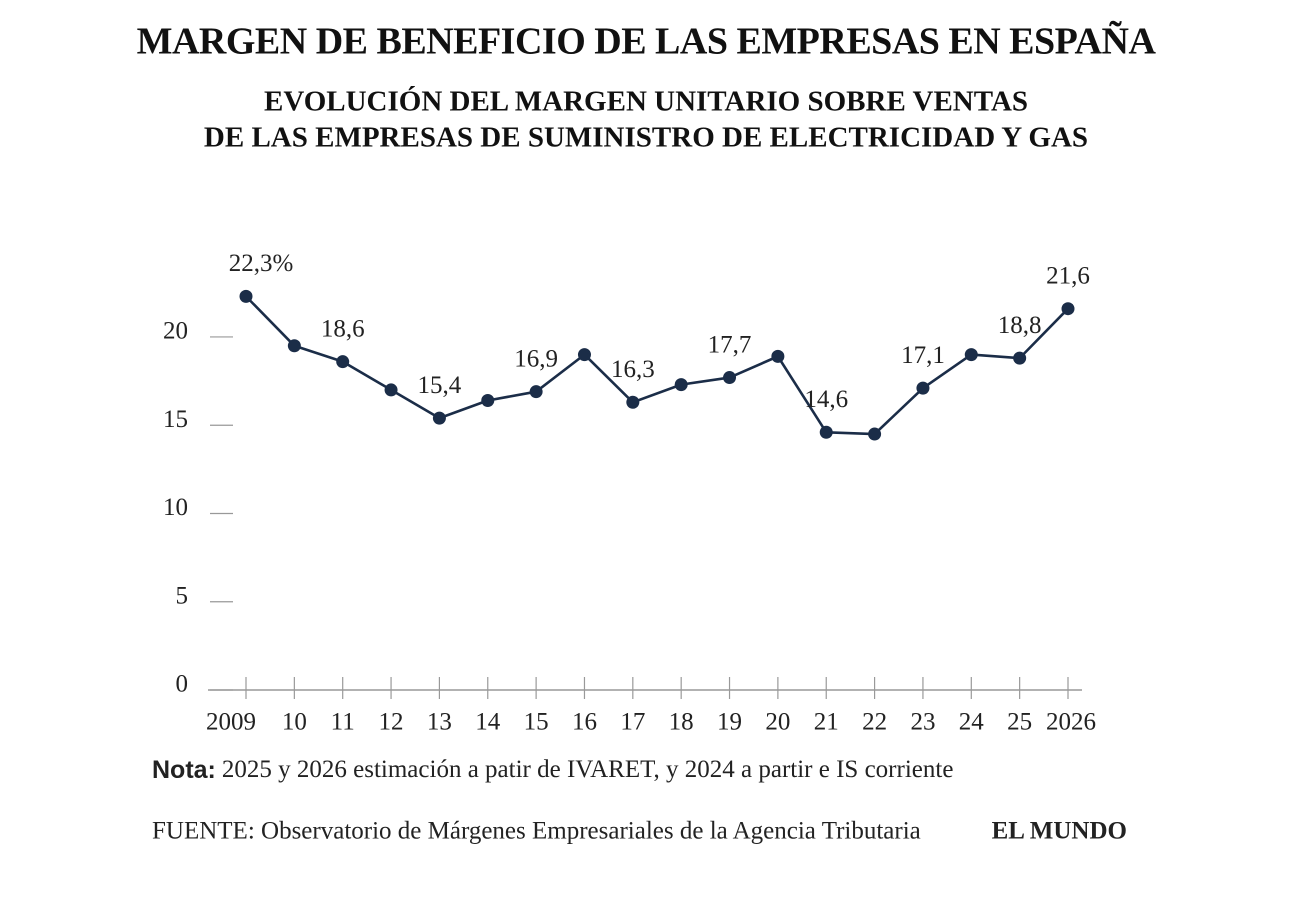 This screenshot has height=906, width=1292. Describe the element at coordinates (681, 722) in the screenshot. I see `x-tick-label: 18` at that location.